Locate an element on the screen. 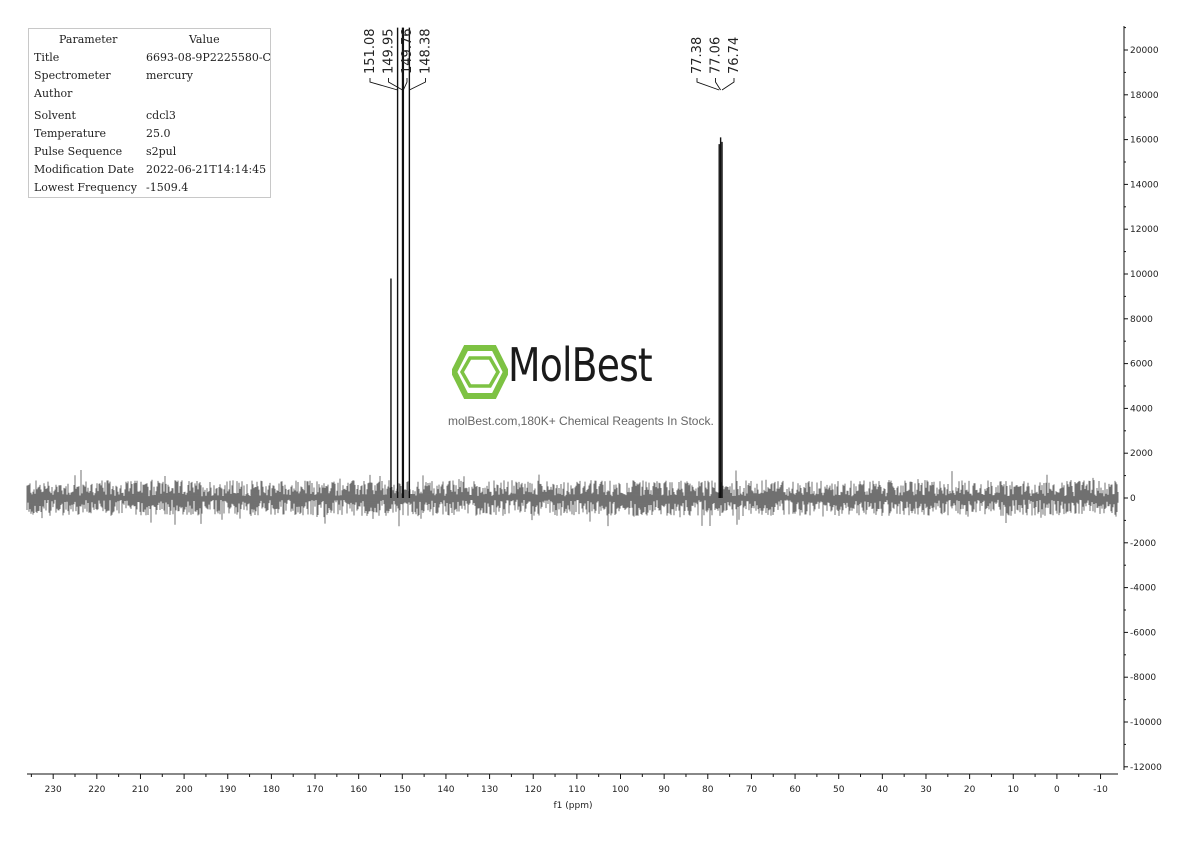 The height and width of the screenshot is (841, 1190). x-tick-label: 80 is located at coordinates (708, 790).